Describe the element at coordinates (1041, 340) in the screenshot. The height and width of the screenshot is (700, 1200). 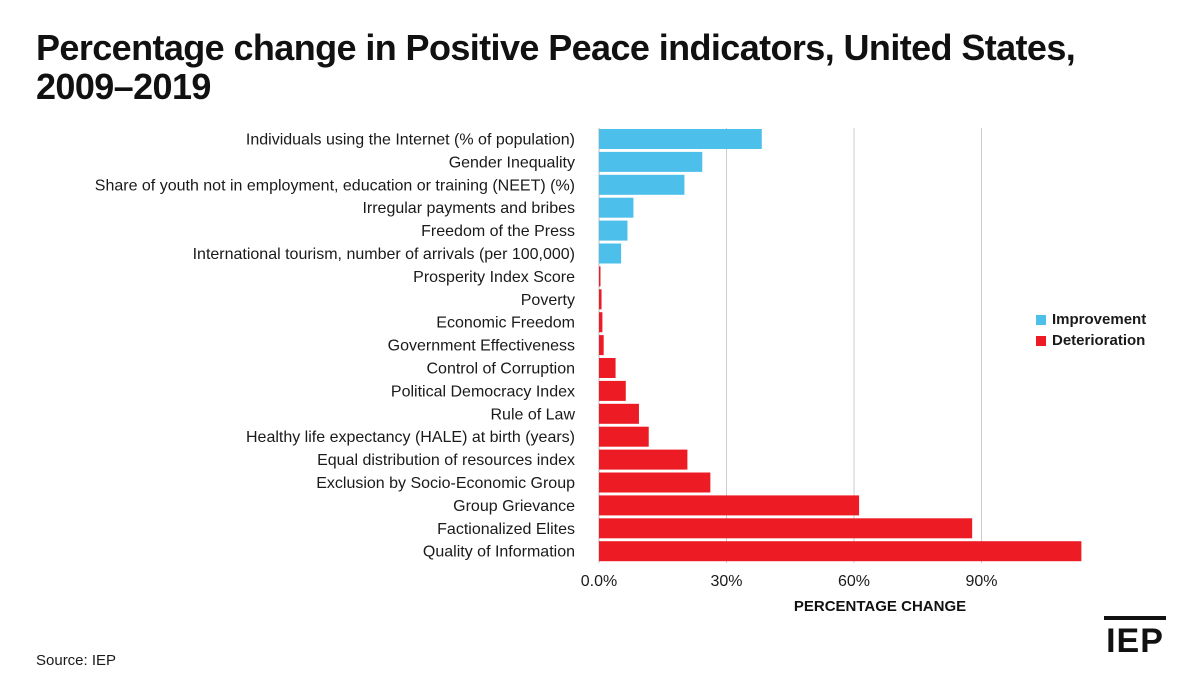
I see `legend-swatch-deterioration` at that location.